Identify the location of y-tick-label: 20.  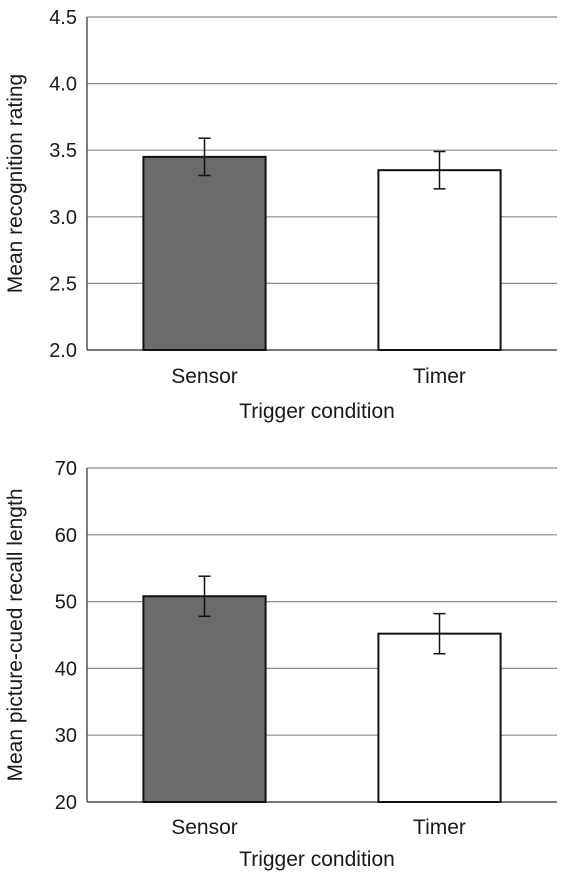
(66, 803).